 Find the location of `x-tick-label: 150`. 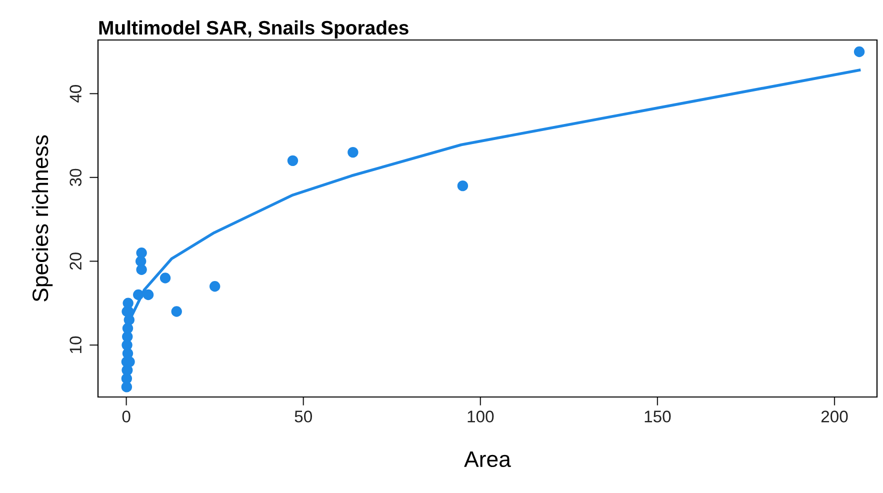

x-tick-label: 150 is located at coordinates (657, 416).